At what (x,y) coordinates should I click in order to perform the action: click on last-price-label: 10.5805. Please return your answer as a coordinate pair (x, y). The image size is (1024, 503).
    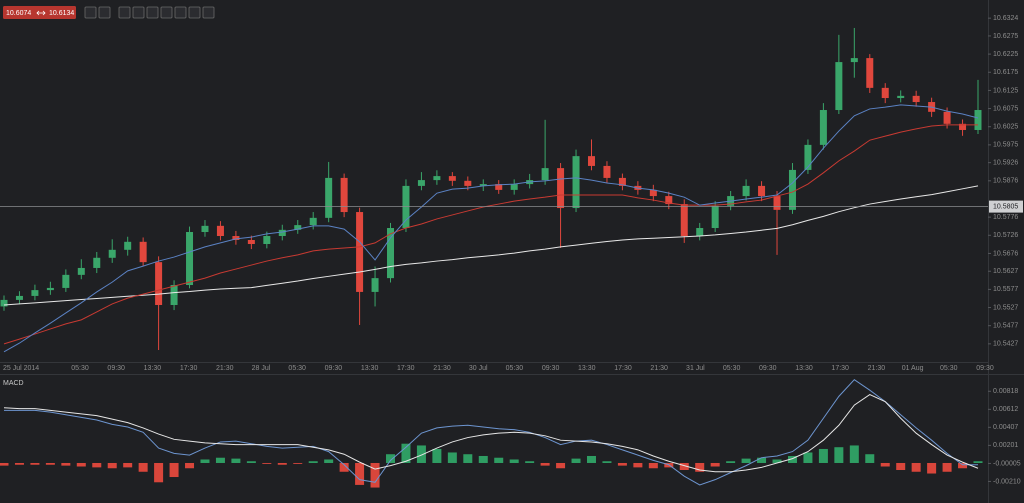
    Looking at the image, I should click on (1005, 206).